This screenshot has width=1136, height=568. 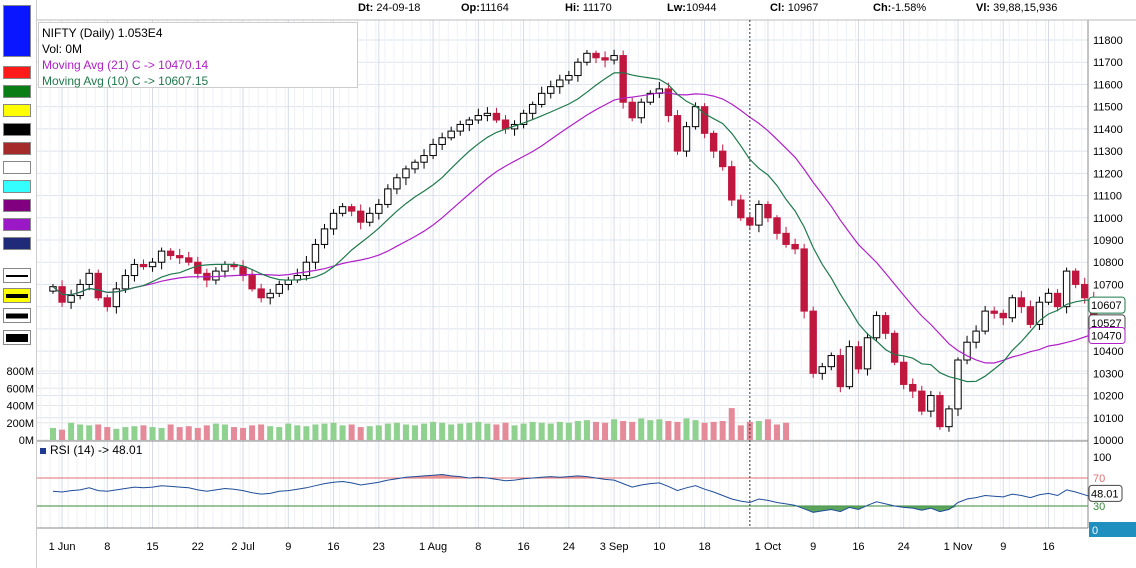 I want to click on date-label: Dt:, so click(x=366, y=8).